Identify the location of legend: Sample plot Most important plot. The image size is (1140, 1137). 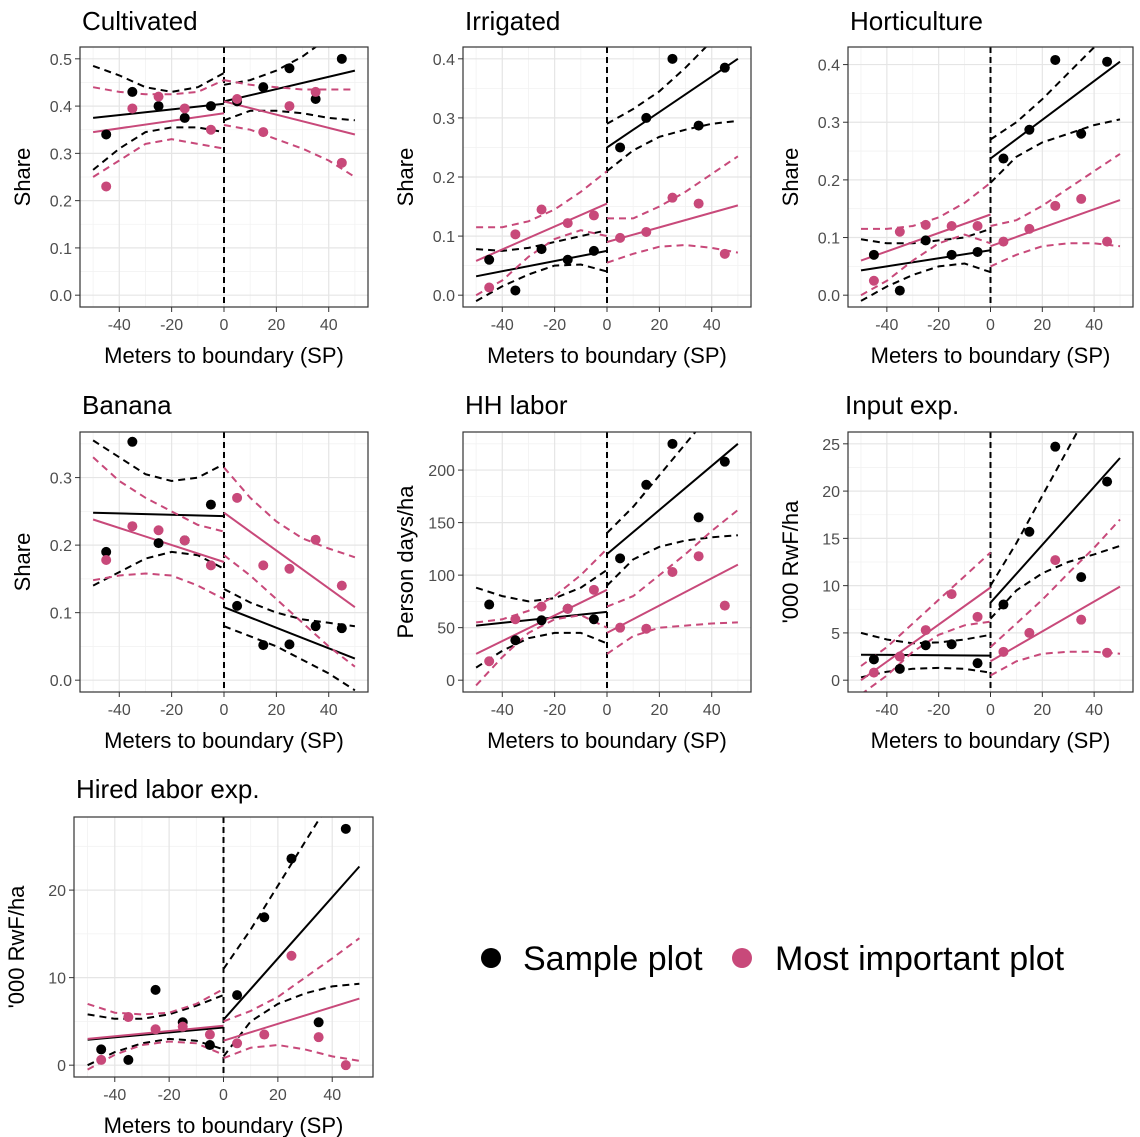
(773, 959).